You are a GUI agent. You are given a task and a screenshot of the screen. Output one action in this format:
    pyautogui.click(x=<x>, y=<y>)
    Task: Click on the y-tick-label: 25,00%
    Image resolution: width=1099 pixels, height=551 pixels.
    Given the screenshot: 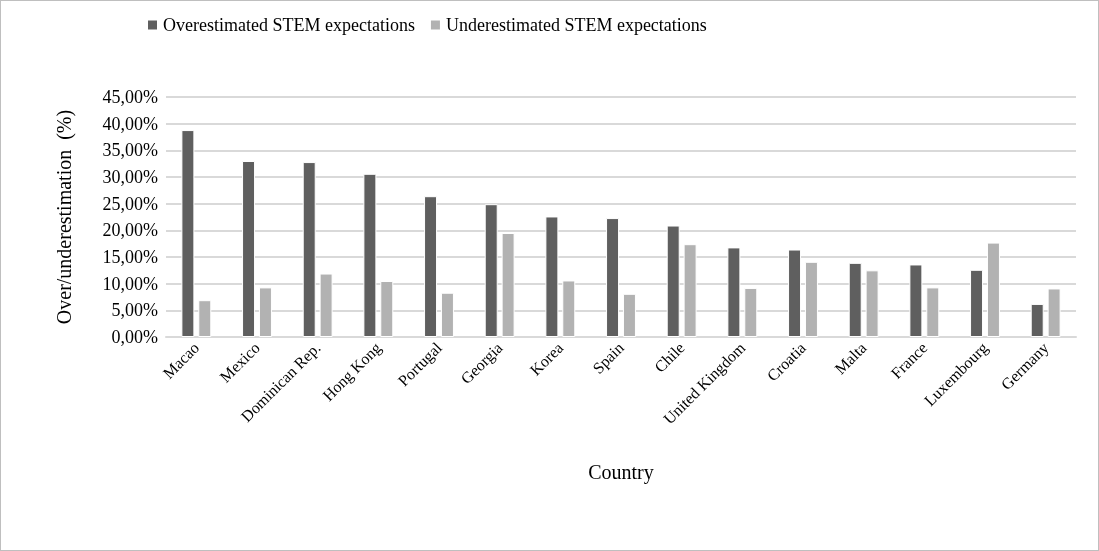 What is the action you would take?
    pyautogui.click(x=130, y=203)
    